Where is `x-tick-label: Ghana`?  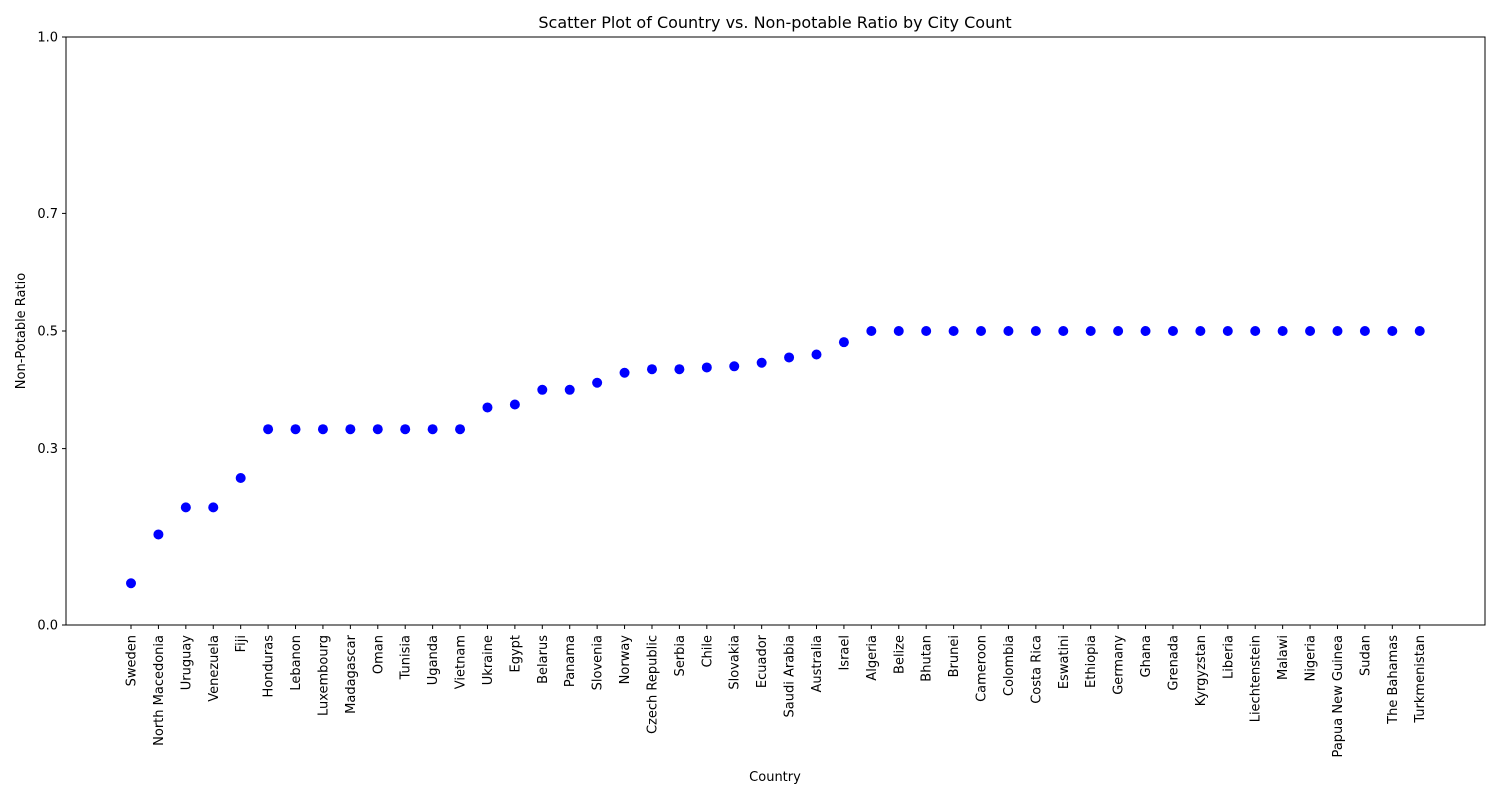 x-tick-label: Ghana is located at coordinates (1146, 656).